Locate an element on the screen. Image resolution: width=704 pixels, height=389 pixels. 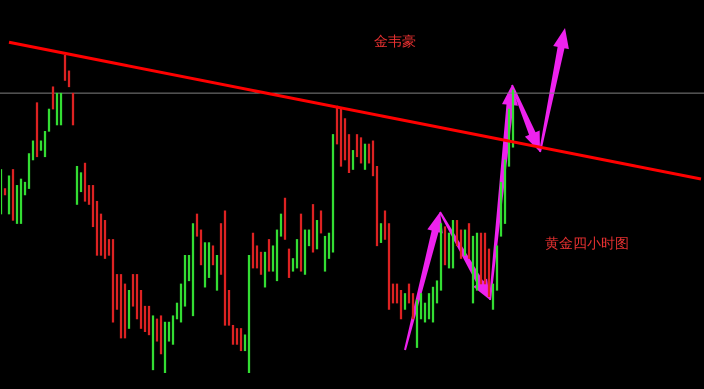
text: 黄金四小时图 is located at coordinates (587, 244).